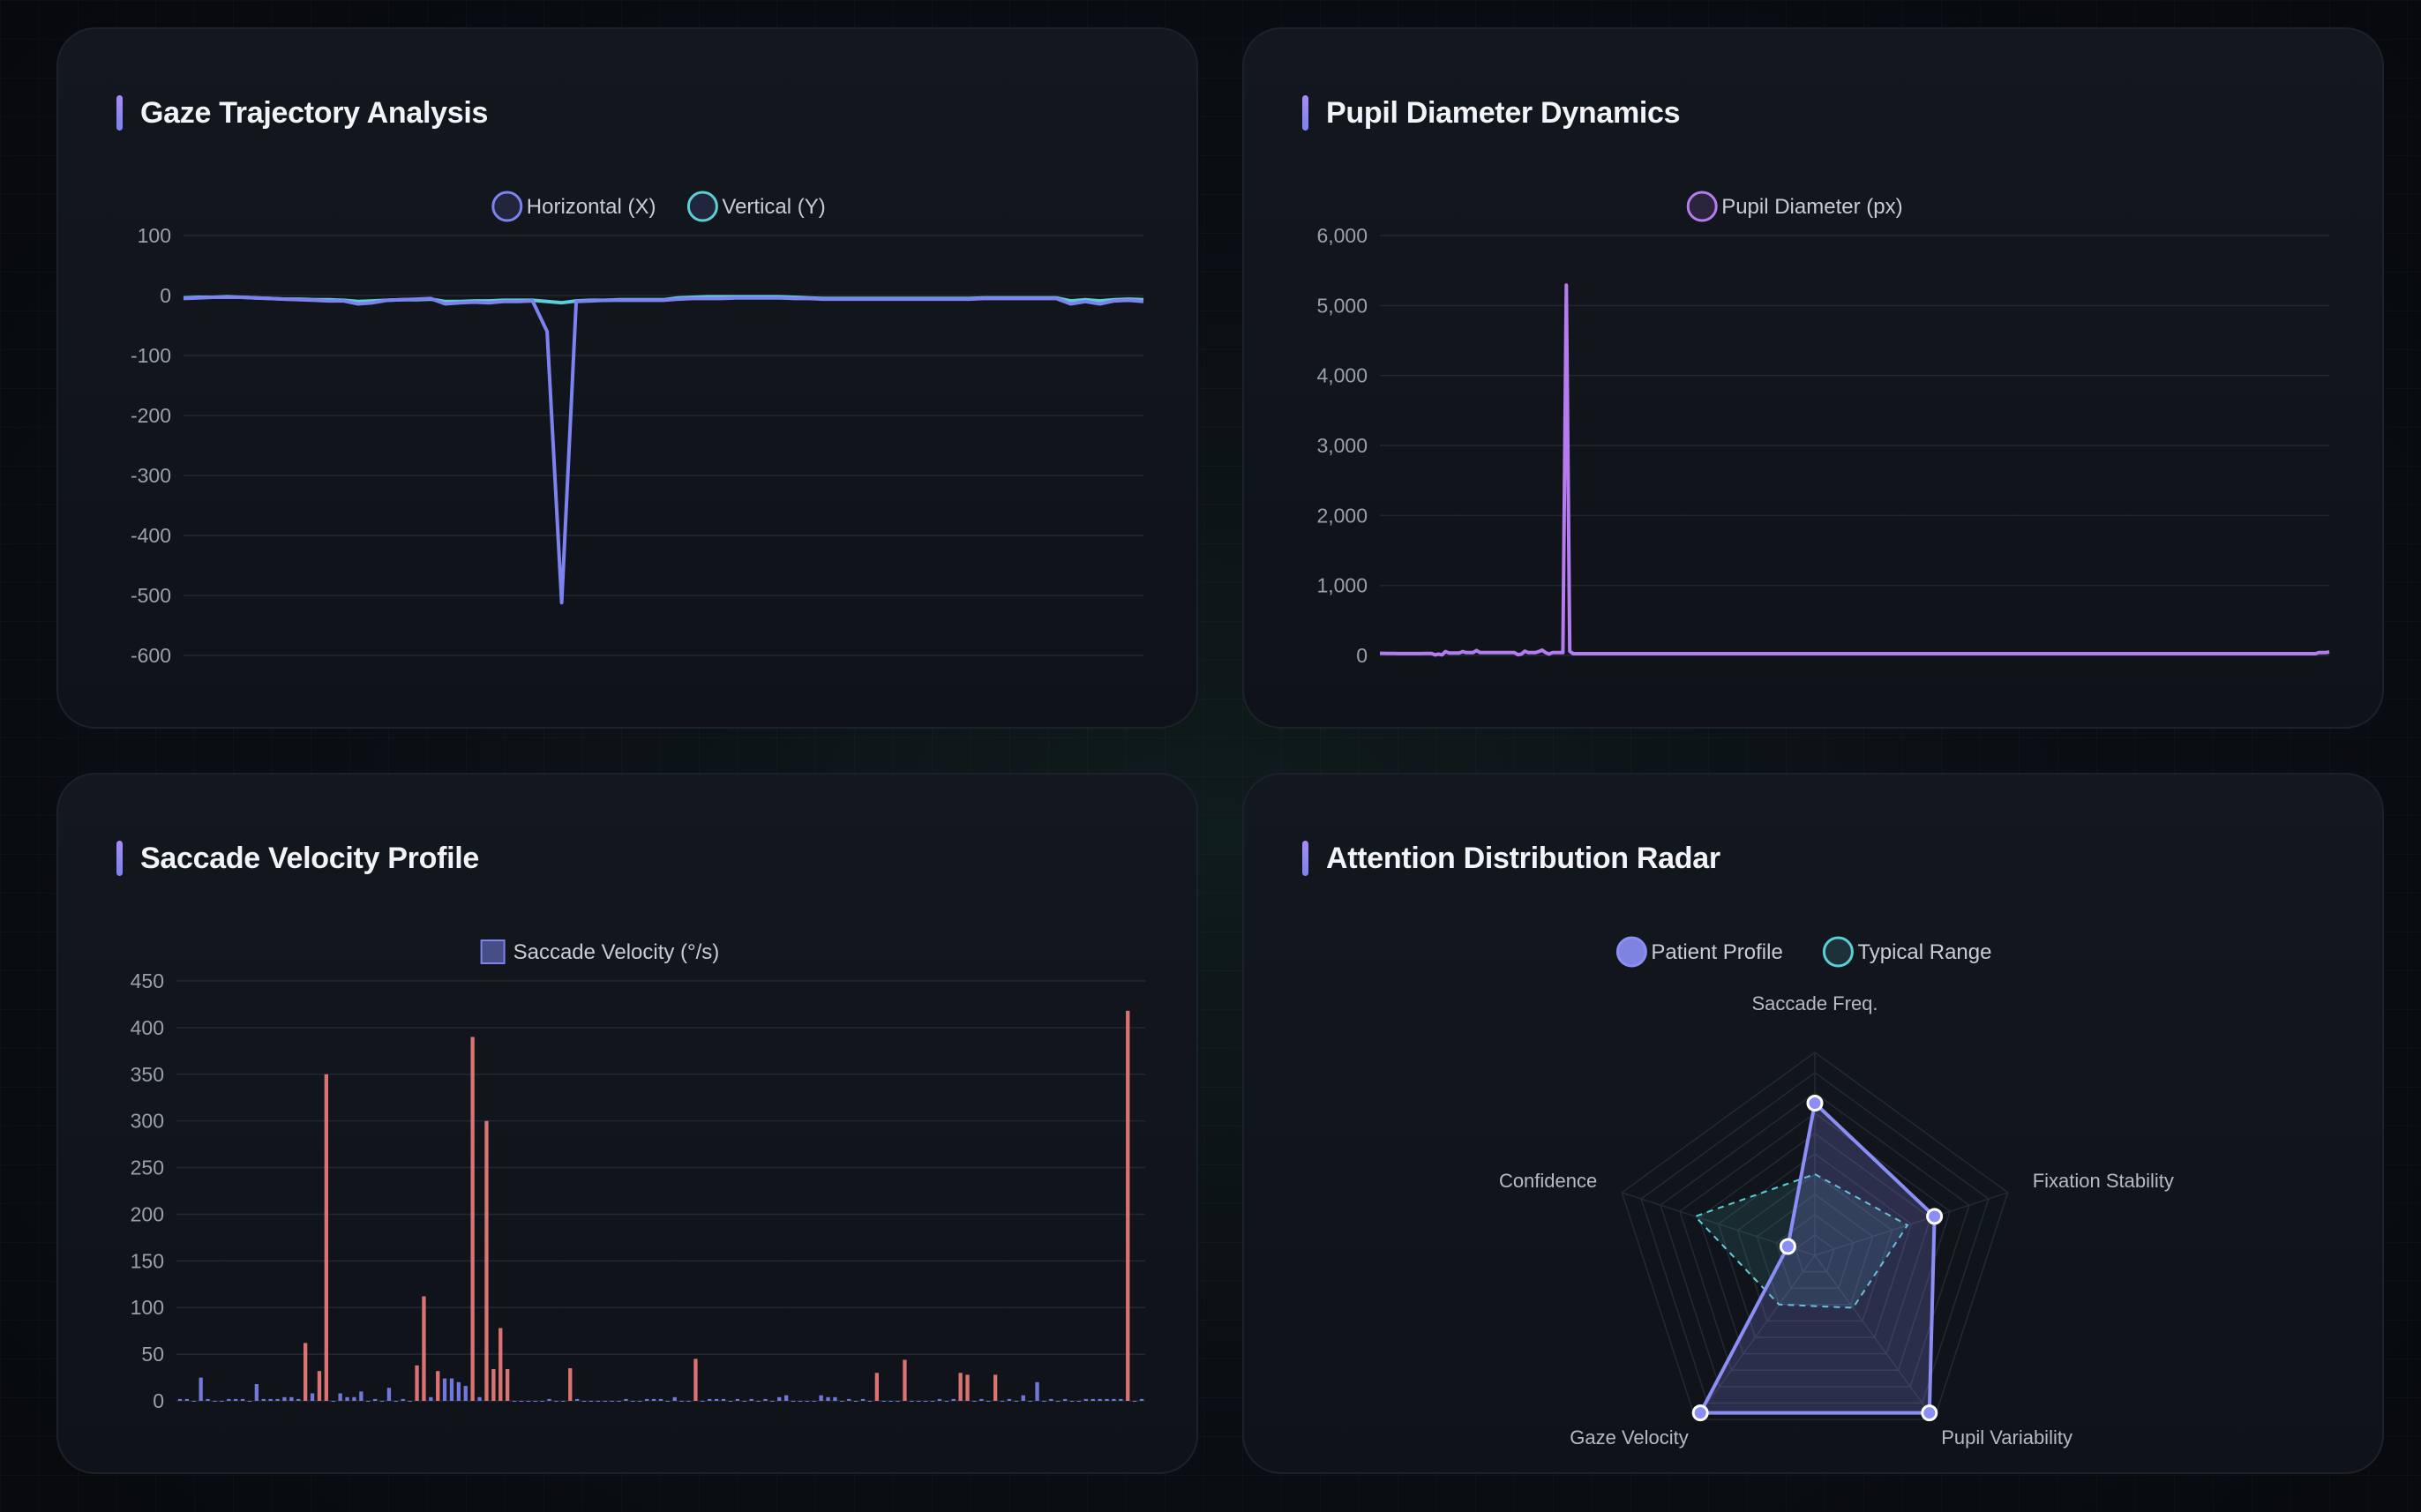  I want to click on y-tick-label: 2,000, so click(1342, 515).